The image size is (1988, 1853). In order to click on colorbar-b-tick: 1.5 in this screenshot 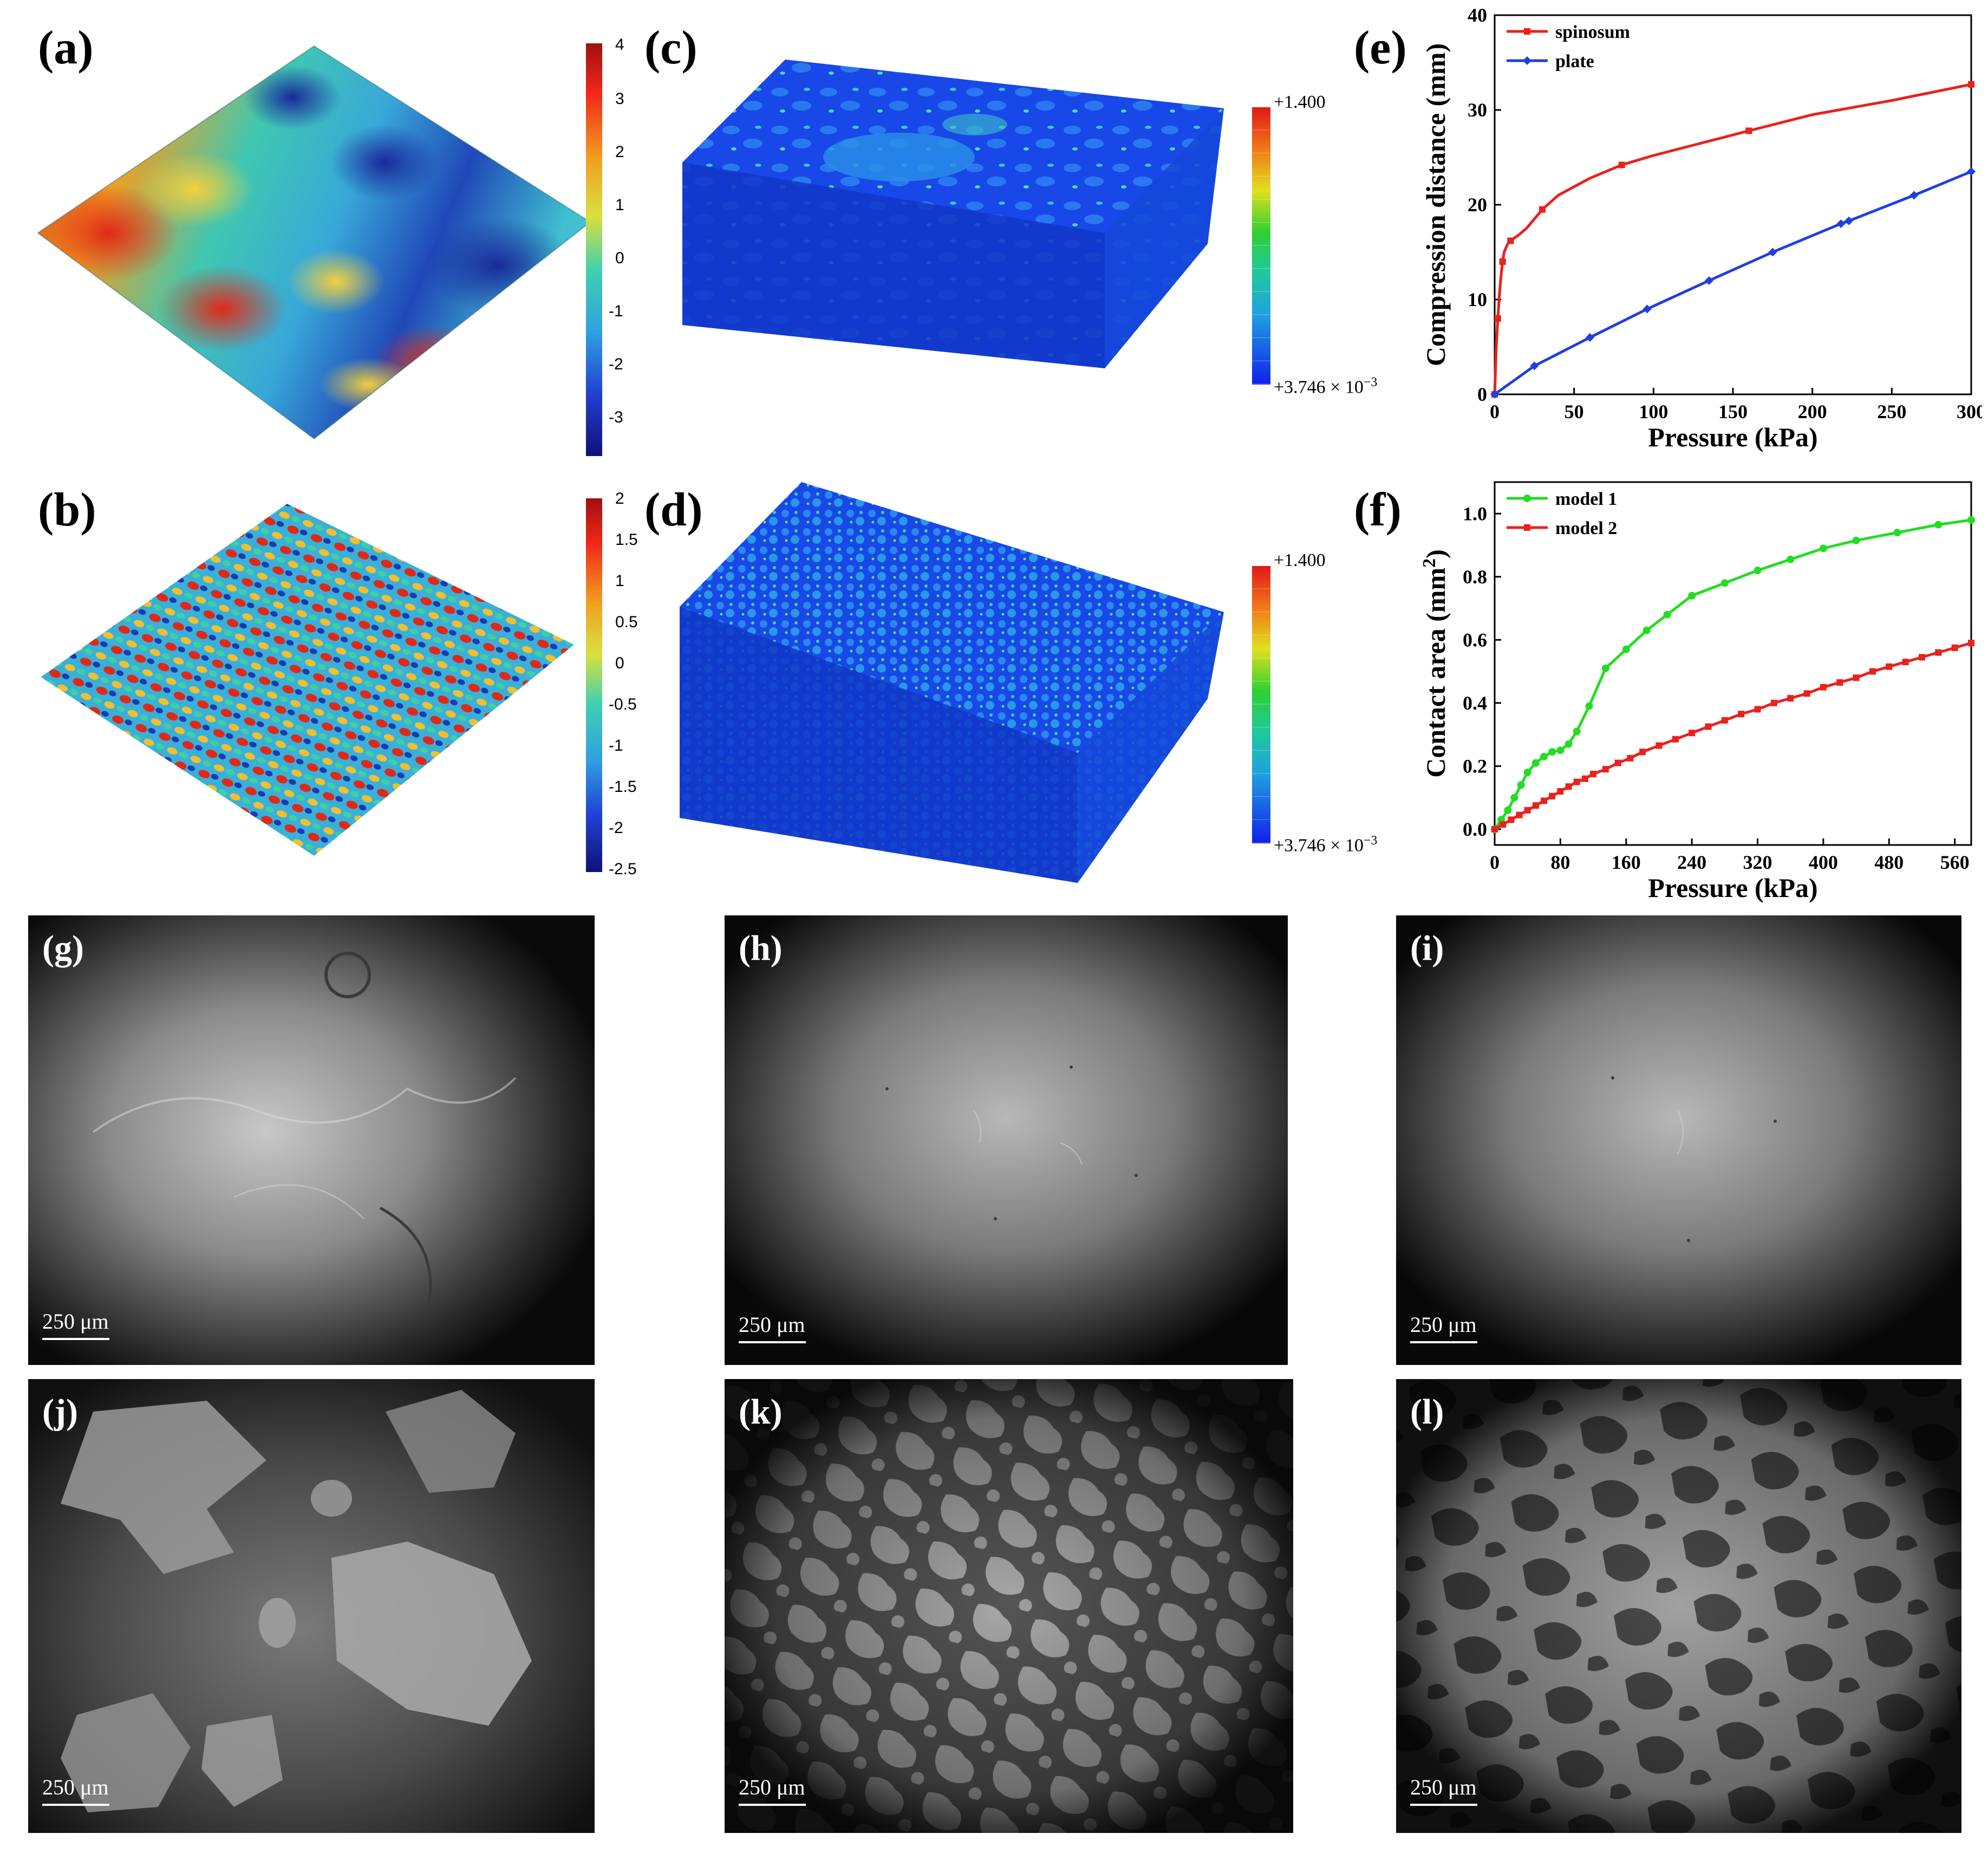, I will do `click(626, 540)`.